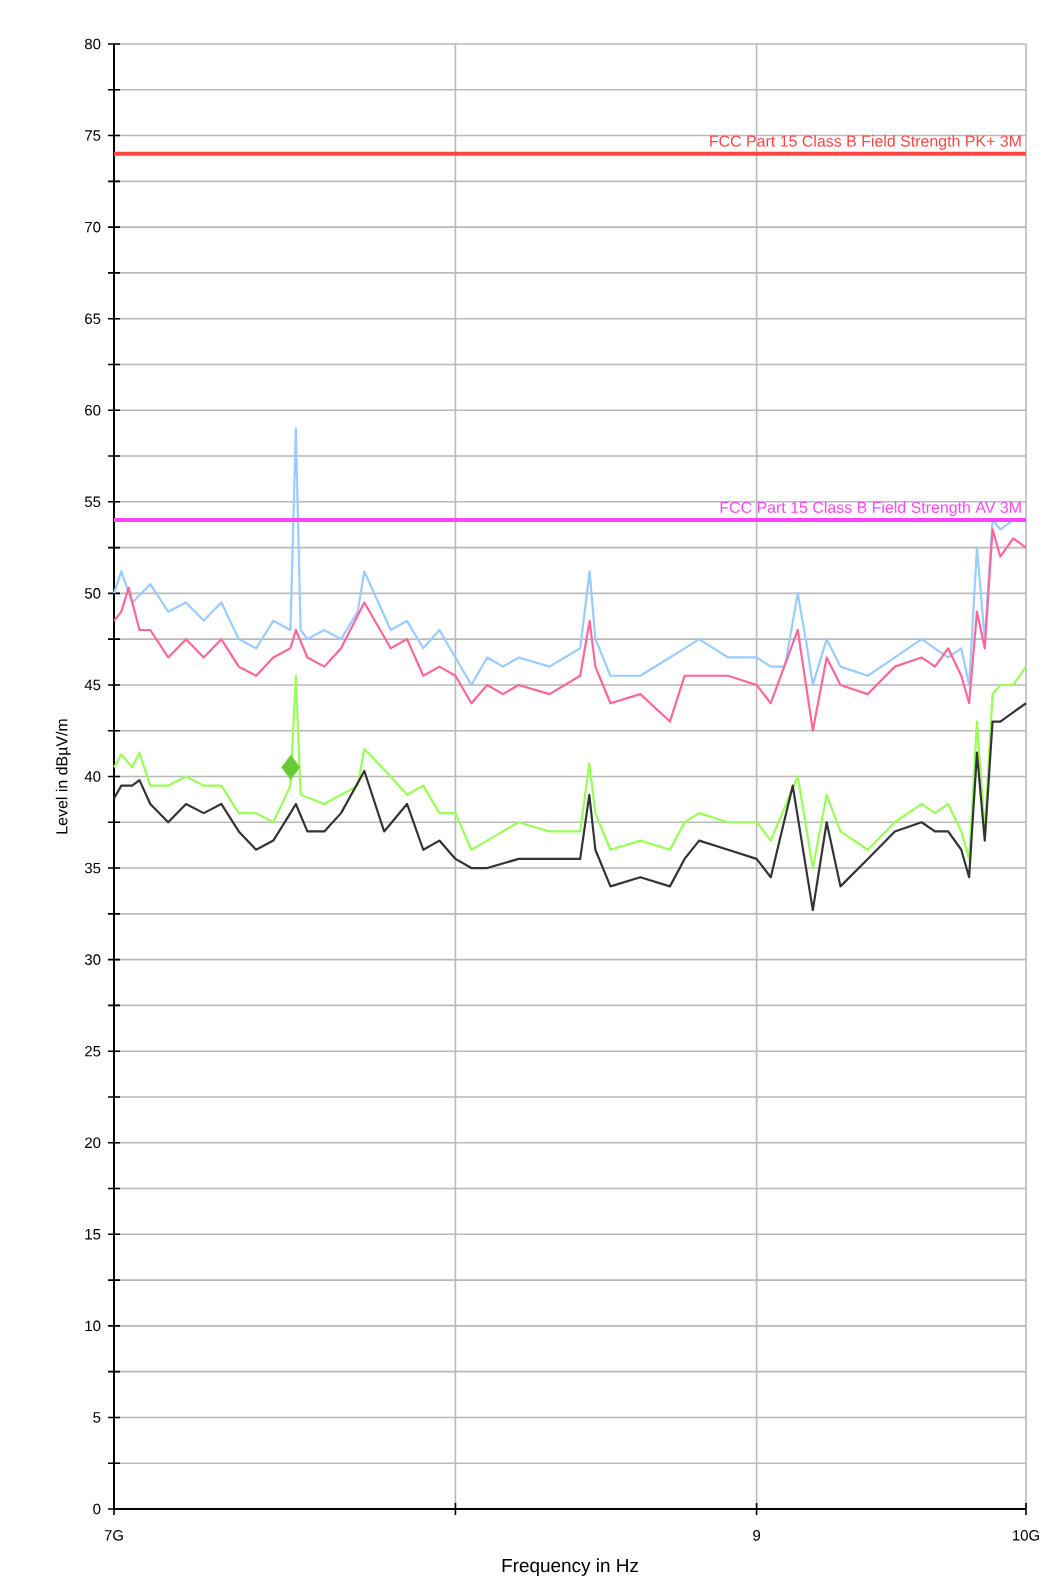 Image resolution: width=1058 pixels, height=1583 pixels. Describe the element at coordinates (93, 1326) in the screenshot. I see `y-tick-label: 10` at that location.